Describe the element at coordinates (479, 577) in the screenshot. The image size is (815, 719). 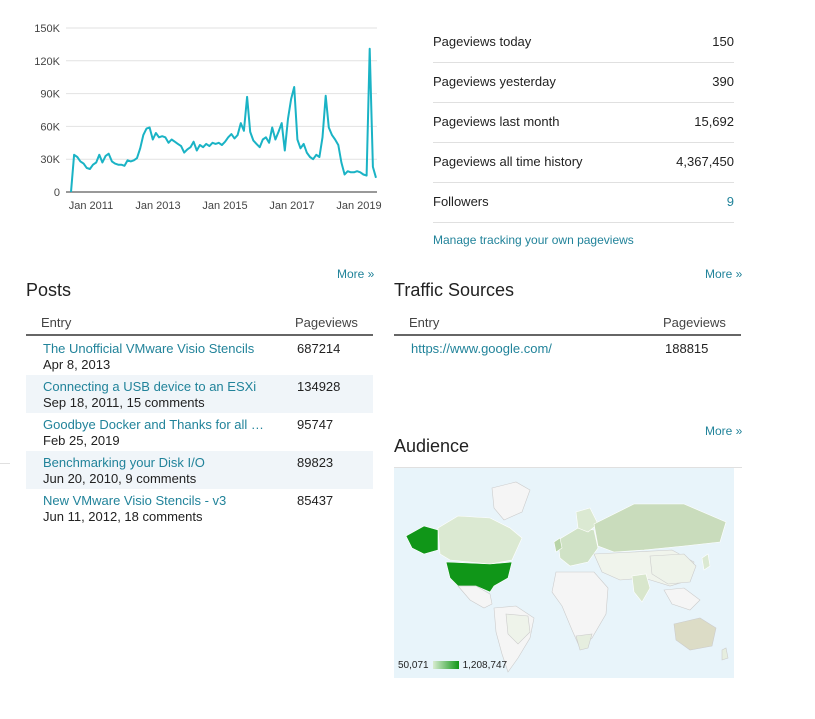
I see `region-usa` at that location.